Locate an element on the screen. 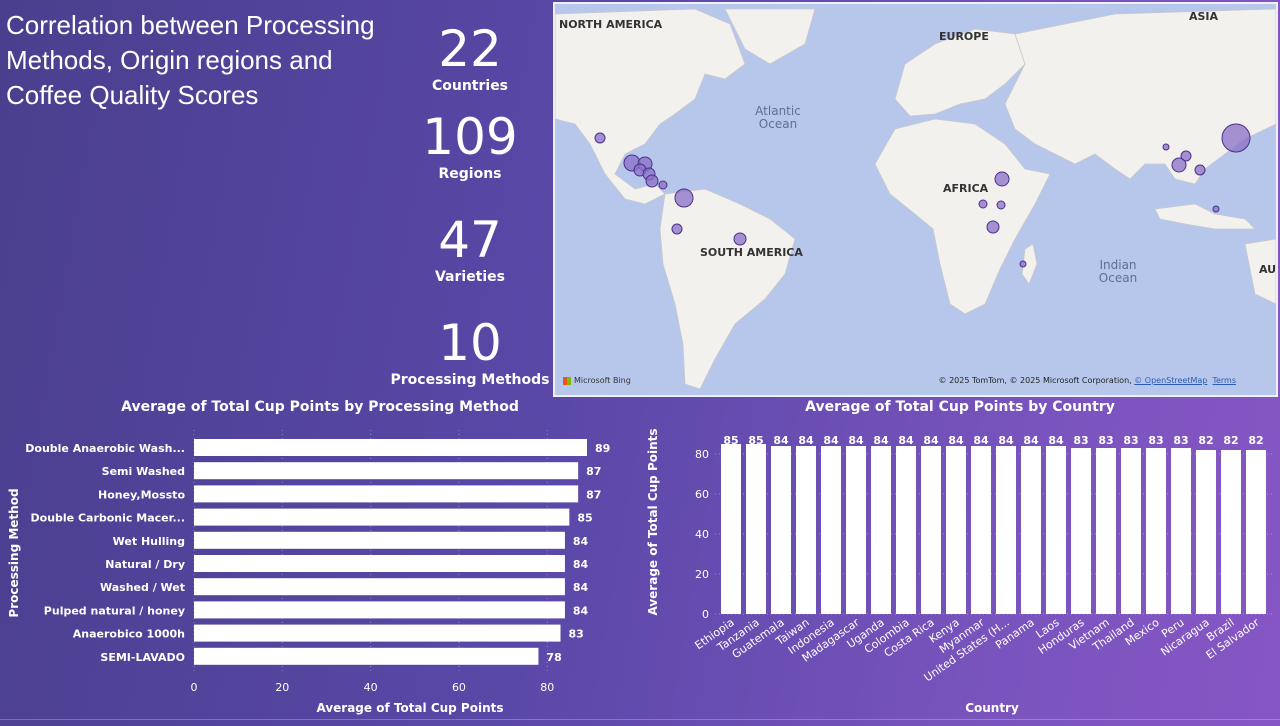 The image size is (1280, 726). x-tick-label: 20 is located at coordinates (282, 687).